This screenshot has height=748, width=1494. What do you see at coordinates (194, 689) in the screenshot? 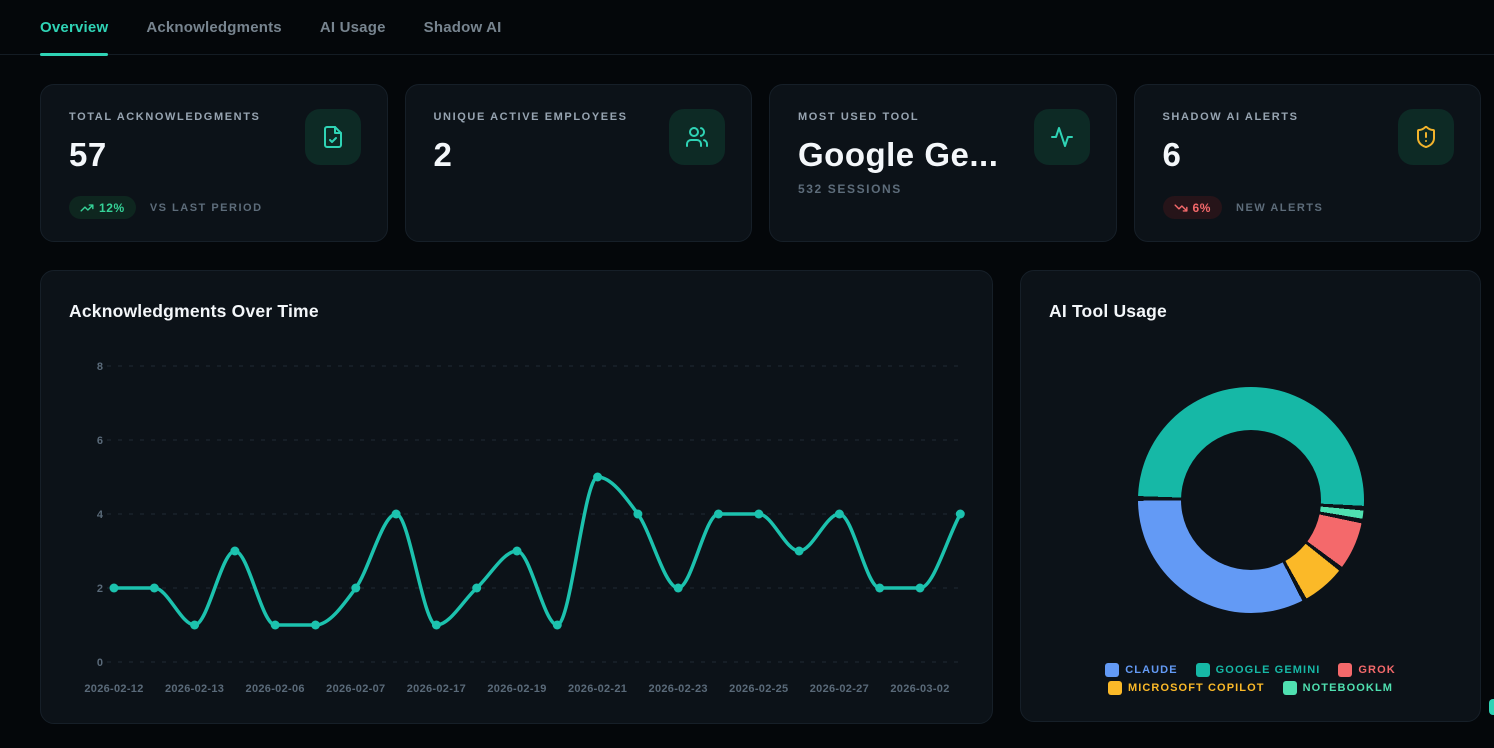
I see `x-tick-label: 2026-02-13` at bounding box center [194, 689].